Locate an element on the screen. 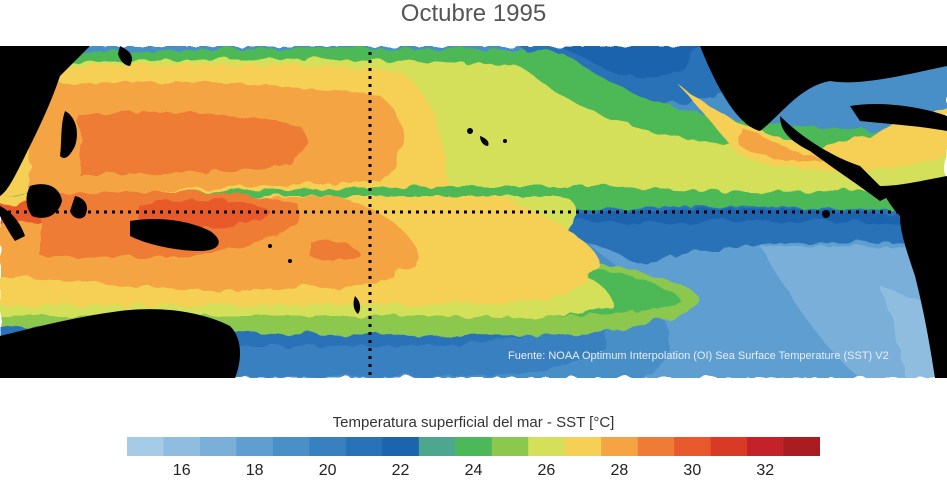 The width and height of the screenshot is (947, 480). colorbar-tick-label: 16 is located at coordinates (181, 470).